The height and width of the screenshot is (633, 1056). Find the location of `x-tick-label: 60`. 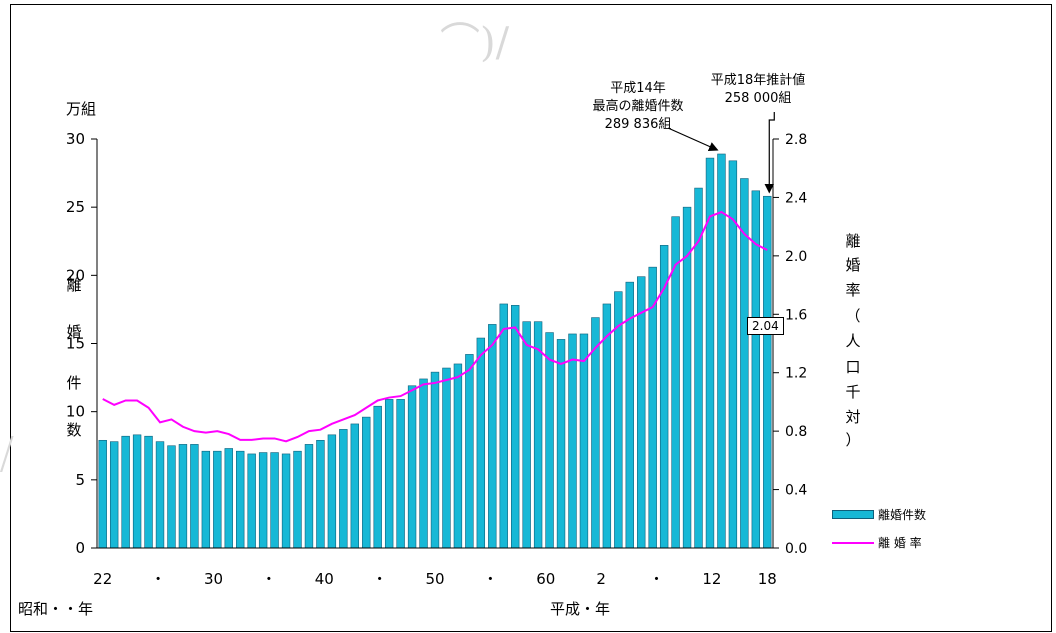

x-tick-label: 60 is located at coordinates (545, 579).